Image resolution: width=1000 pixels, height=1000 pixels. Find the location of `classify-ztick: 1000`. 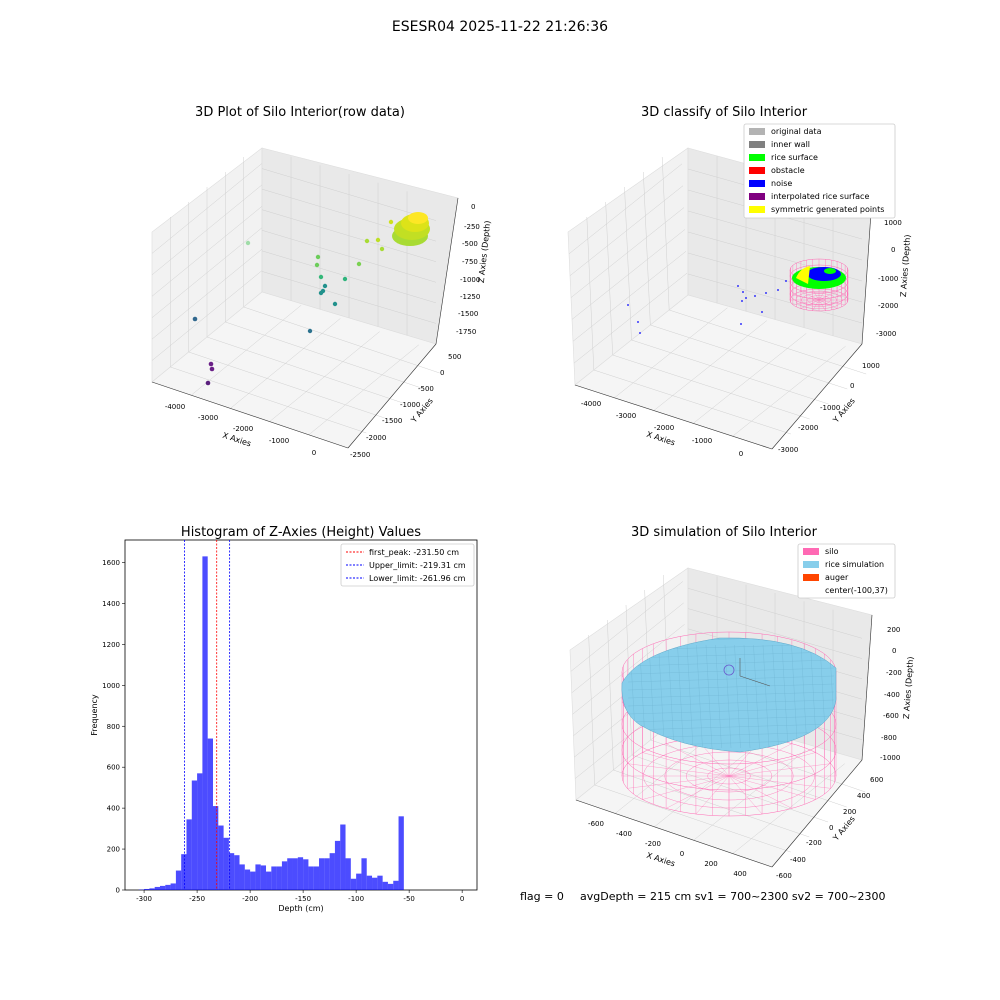

classify-ztick: 1000 is located at coordinates (893, 223).